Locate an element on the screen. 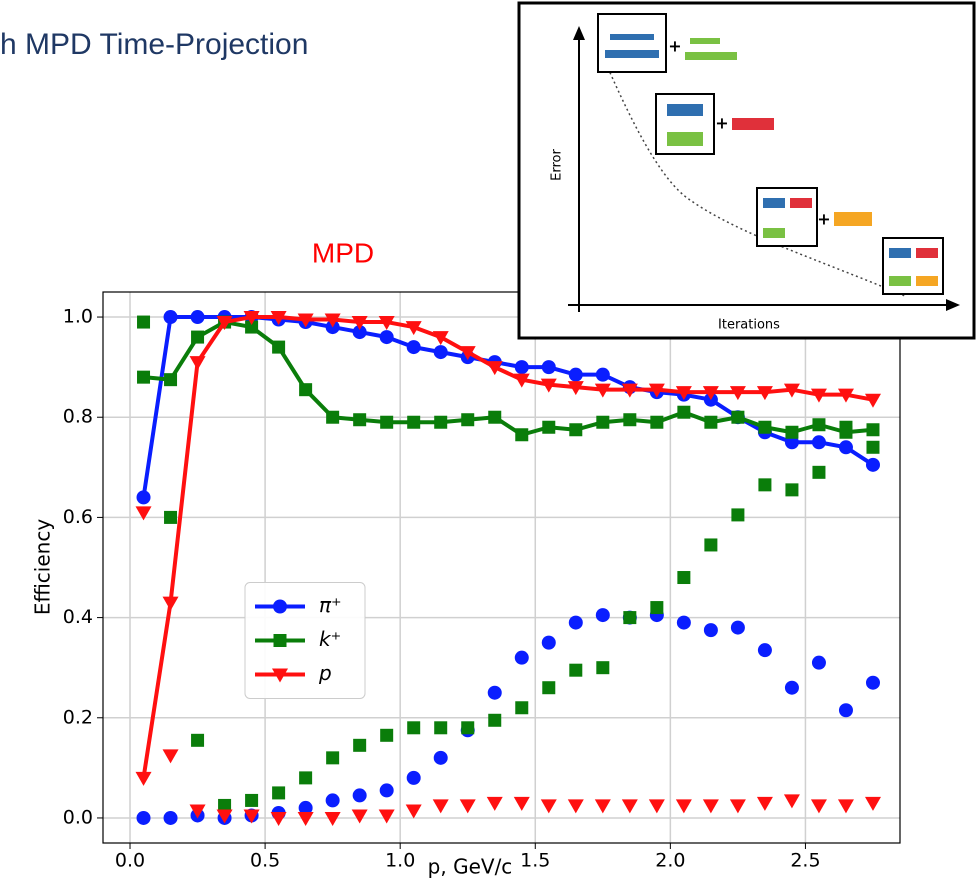 The image size is (978, 882). inset-arrow is located at coordinates (579, 33).